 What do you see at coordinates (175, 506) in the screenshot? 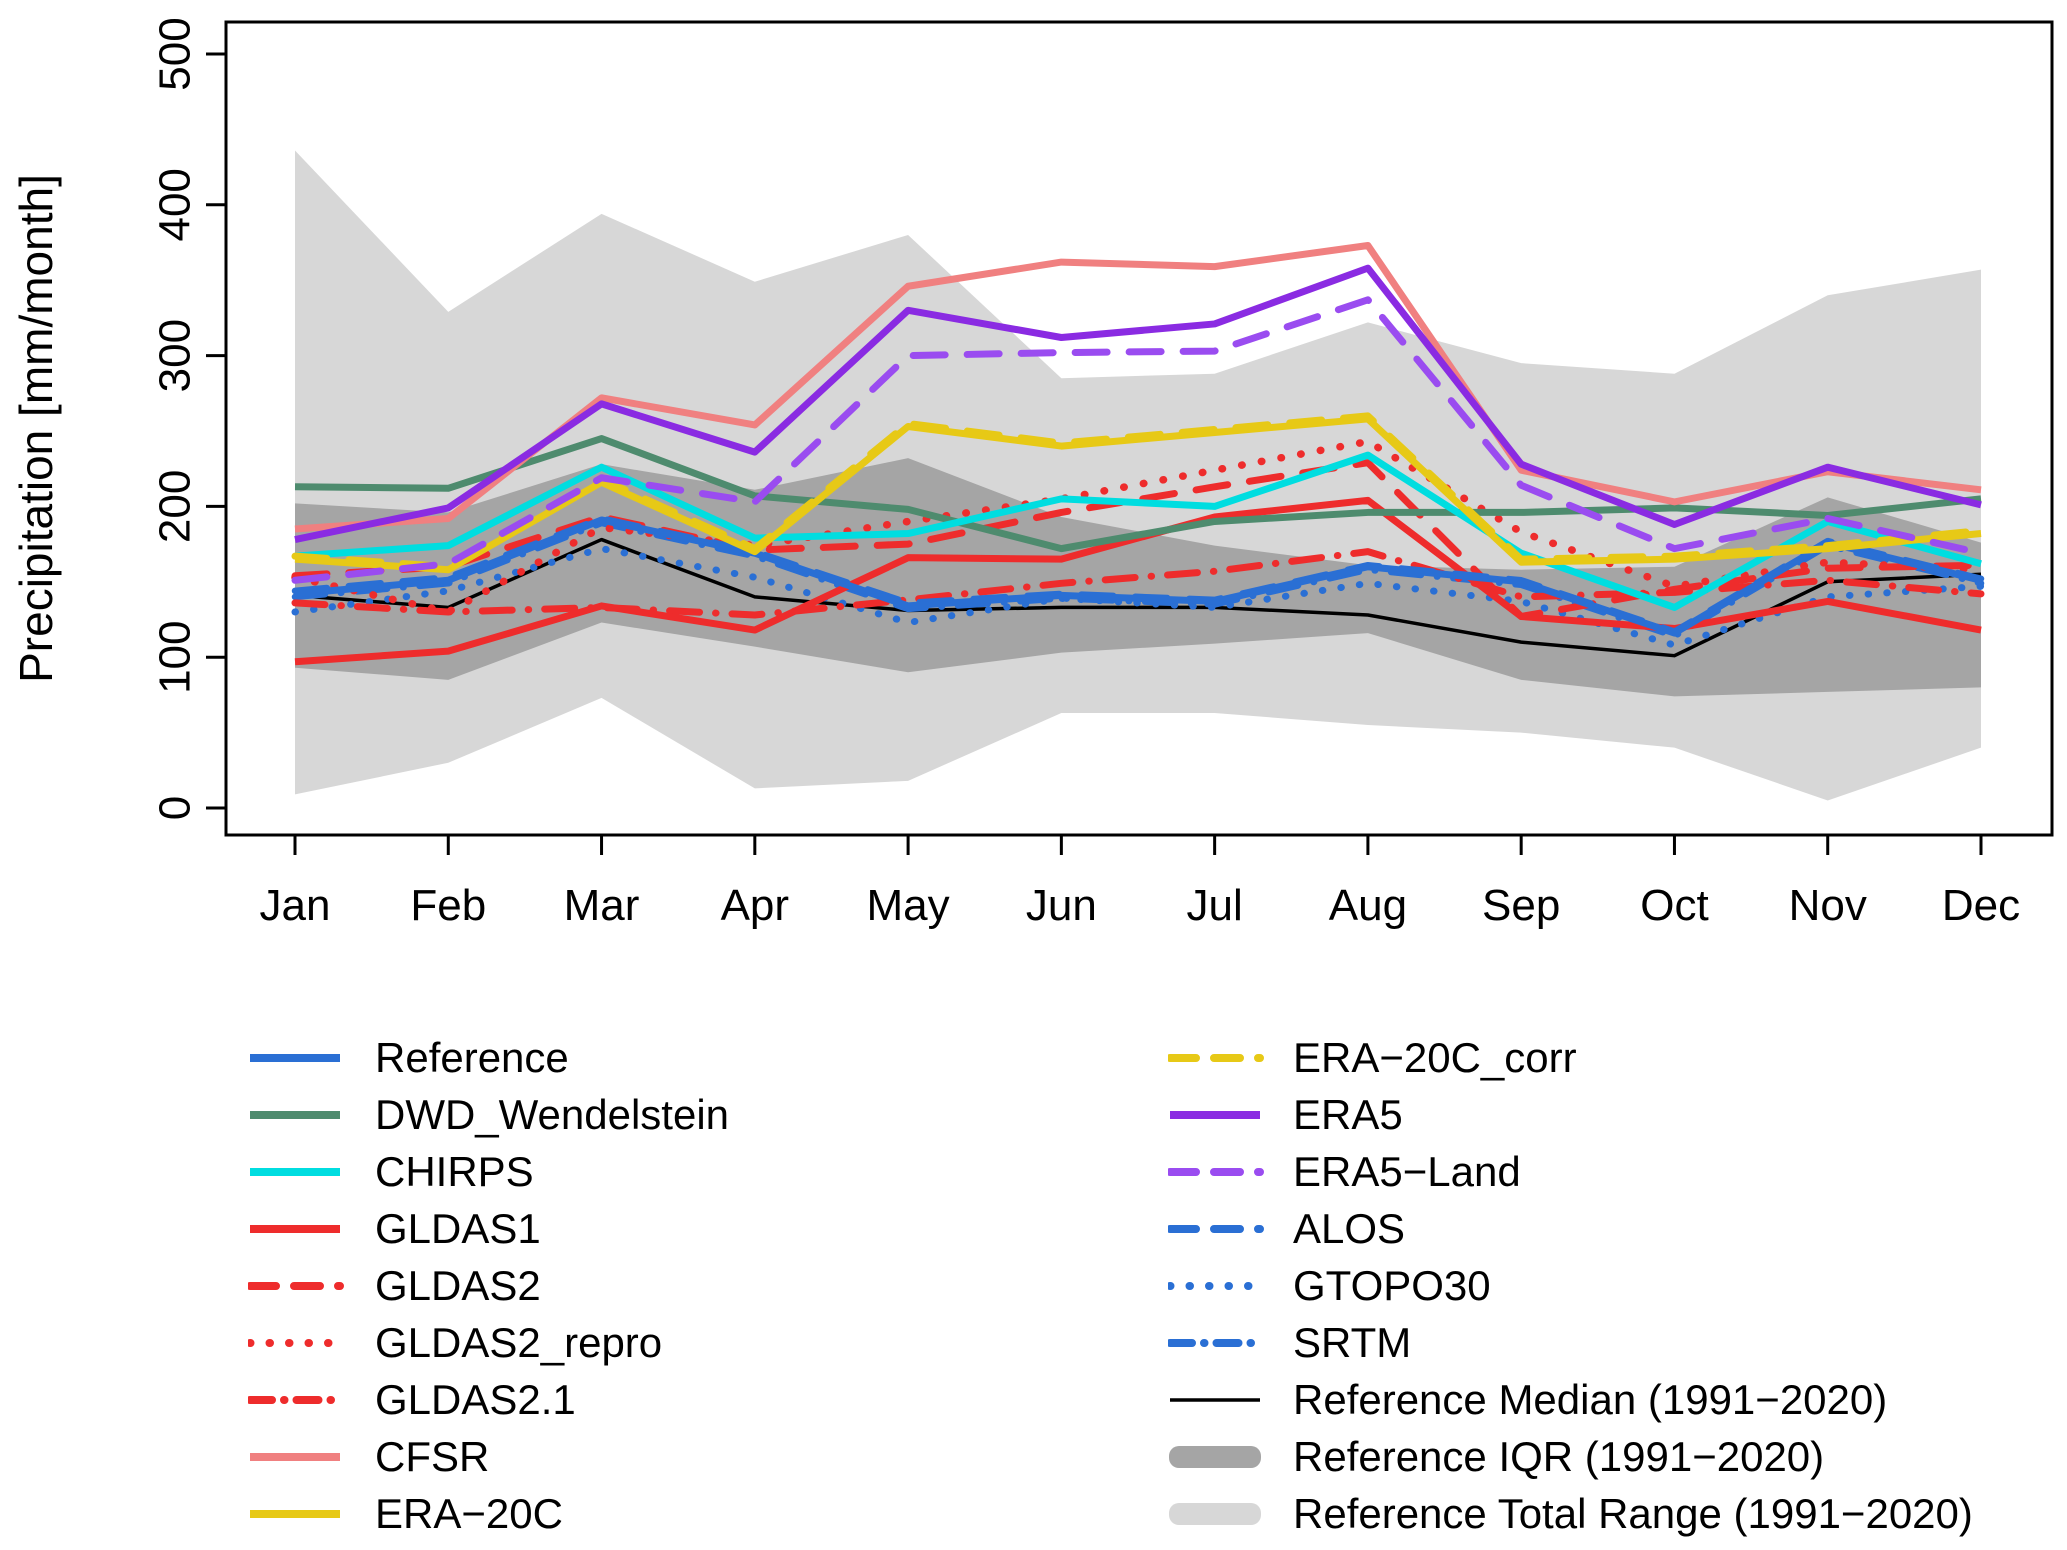
I see `y-tick-label: 200` at bounding box center [175, 506].